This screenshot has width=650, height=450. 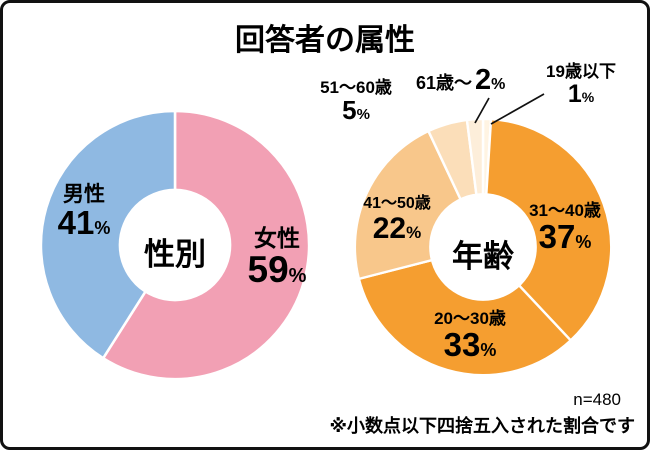 What do you see at coordinates (470, 318) in the screenshot?
I see `slice-name-age-20-30: 20〜30歳` at bounding box center [470, 318].